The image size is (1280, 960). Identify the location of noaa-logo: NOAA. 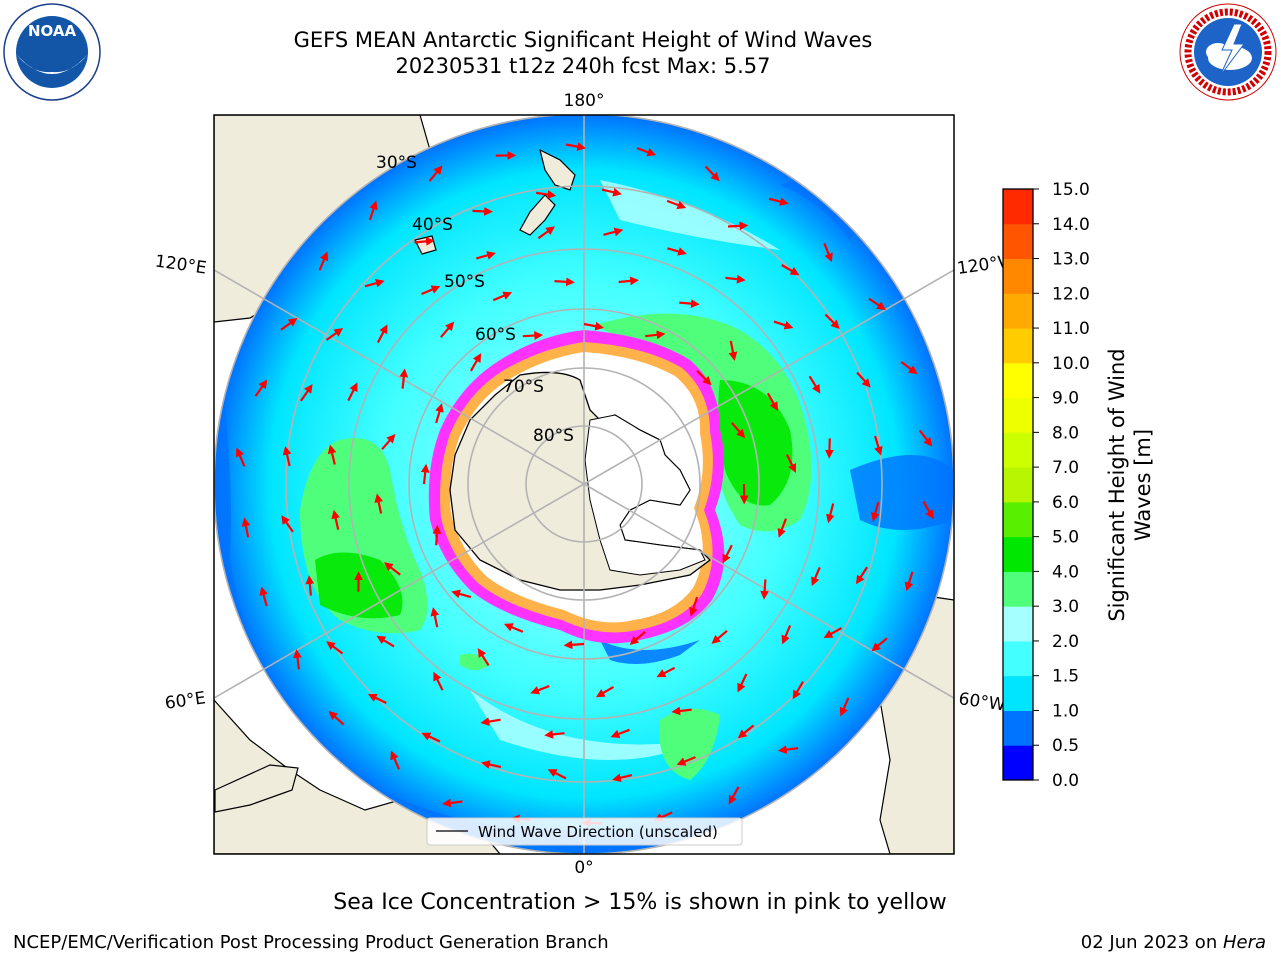
(52, 52).